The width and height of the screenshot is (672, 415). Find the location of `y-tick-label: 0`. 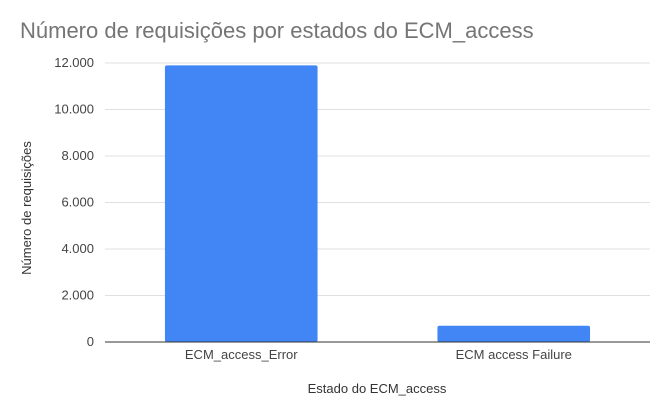

y-tick-label: 0 is located at coordinates (90, 341).